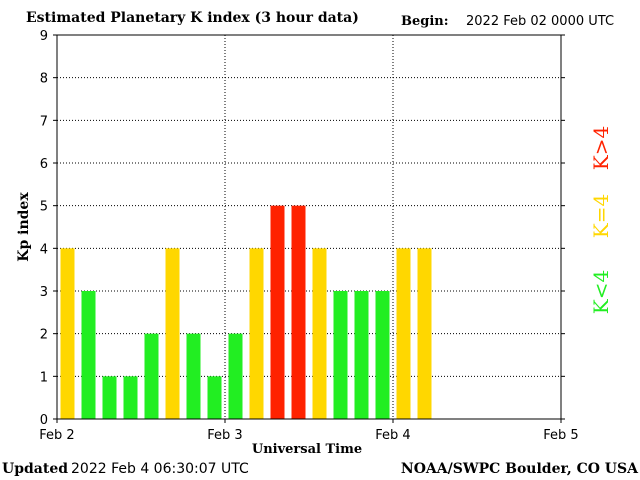 The width and height of the screenshot is (640, 480). What do you see at coordinates (44, 292) in the screenshot?
I see `y-tick-label: 3` at bounding box center [44, 292].